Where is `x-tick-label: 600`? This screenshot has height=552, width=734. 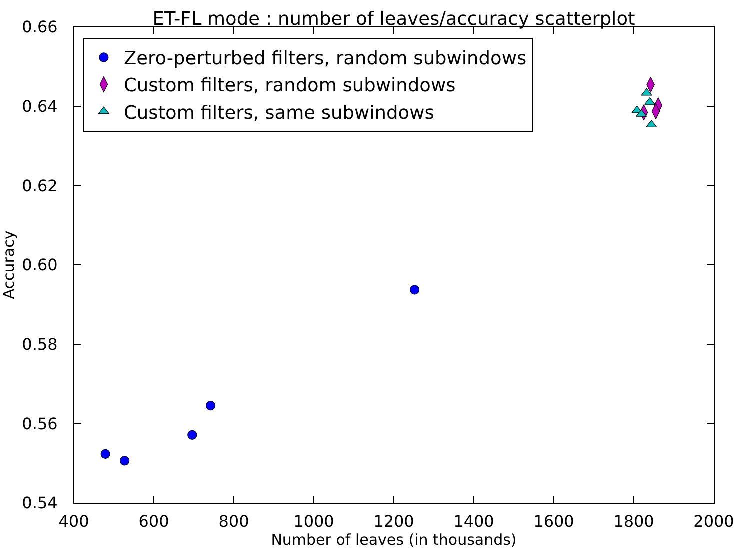
x-tick-label: 600 is located at coordinates (154, 522).